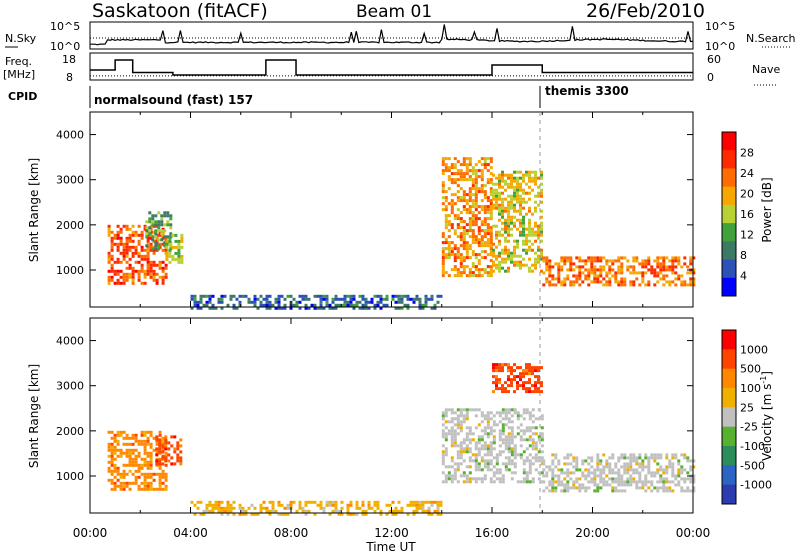  I want to click on freq-right-label: Nave, so click(766, 69).